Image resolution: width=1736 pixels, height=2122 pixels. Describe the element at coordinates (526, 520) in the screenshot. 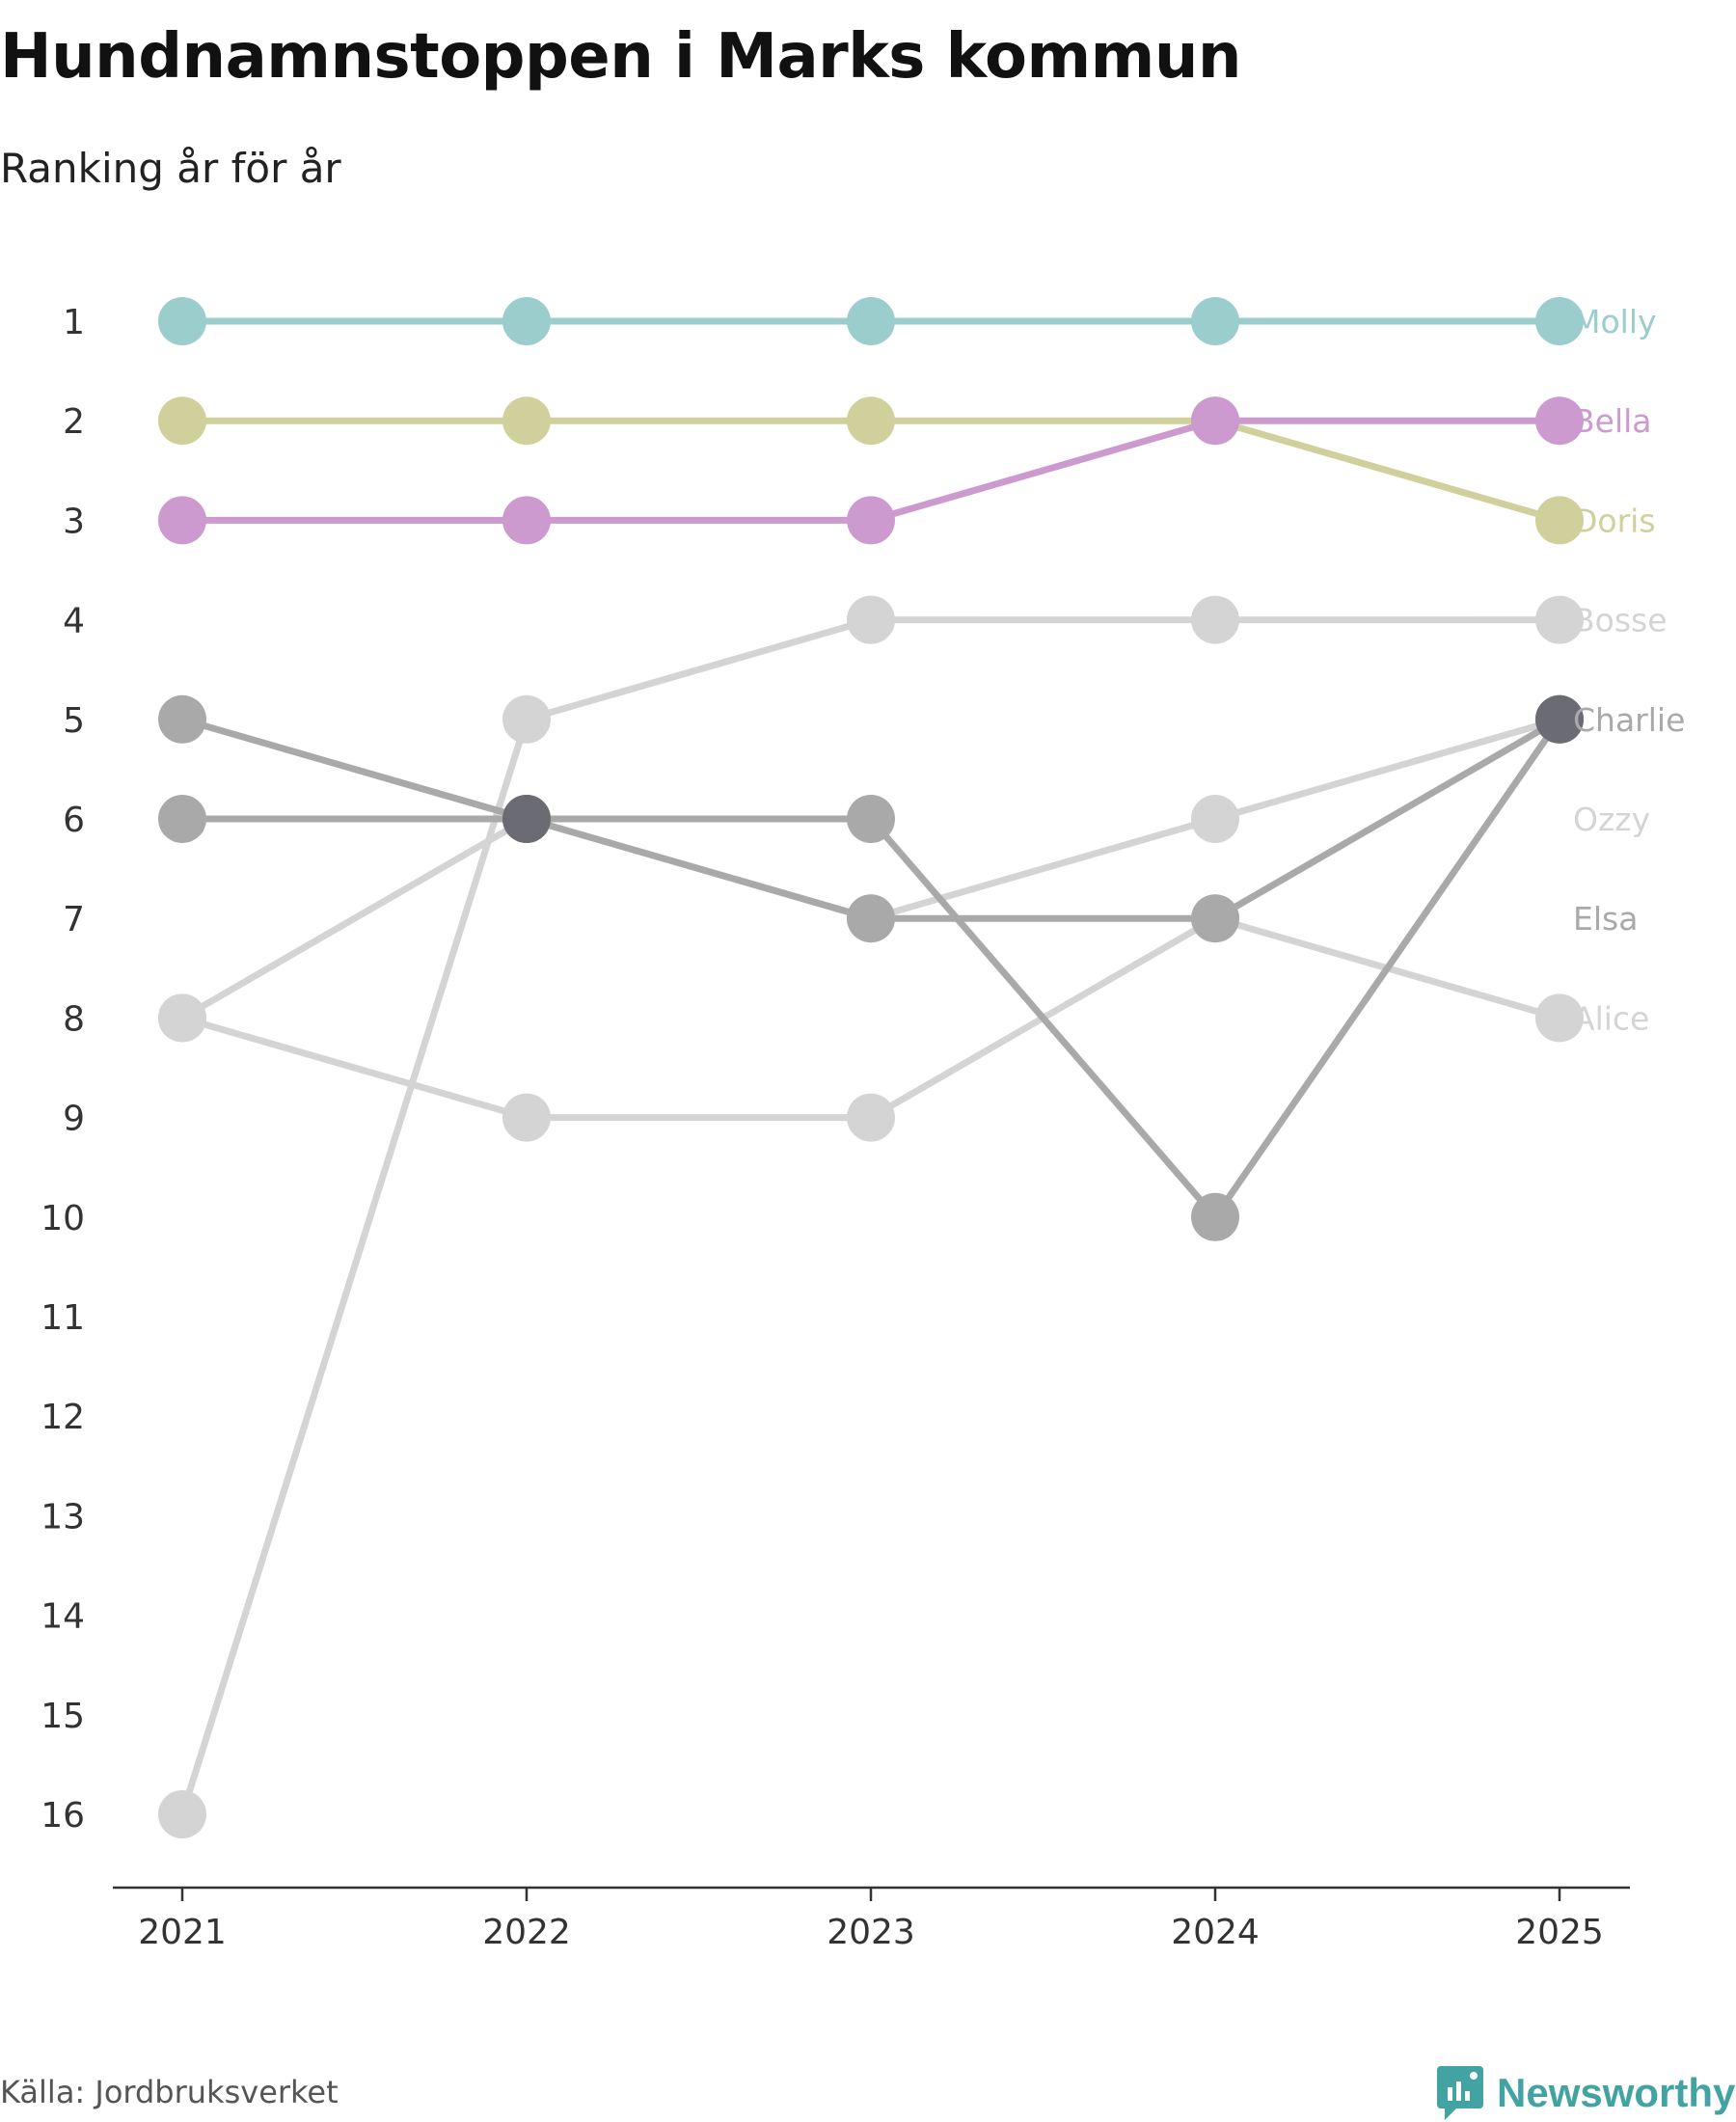

I see `point-bella-2022` at that location.